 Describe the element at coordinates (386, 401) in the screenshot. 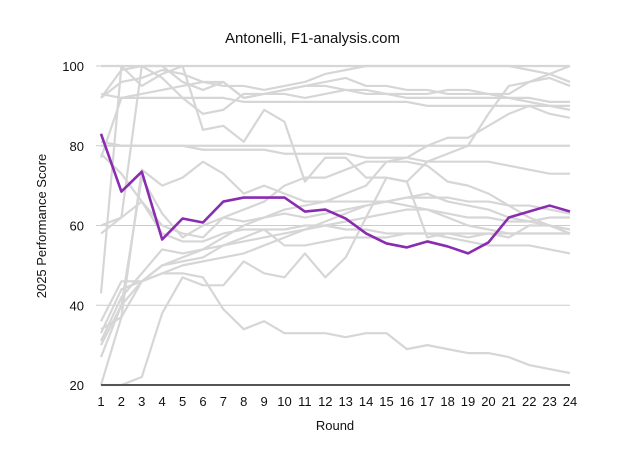

I see `x-tick-label: 15` at that location.